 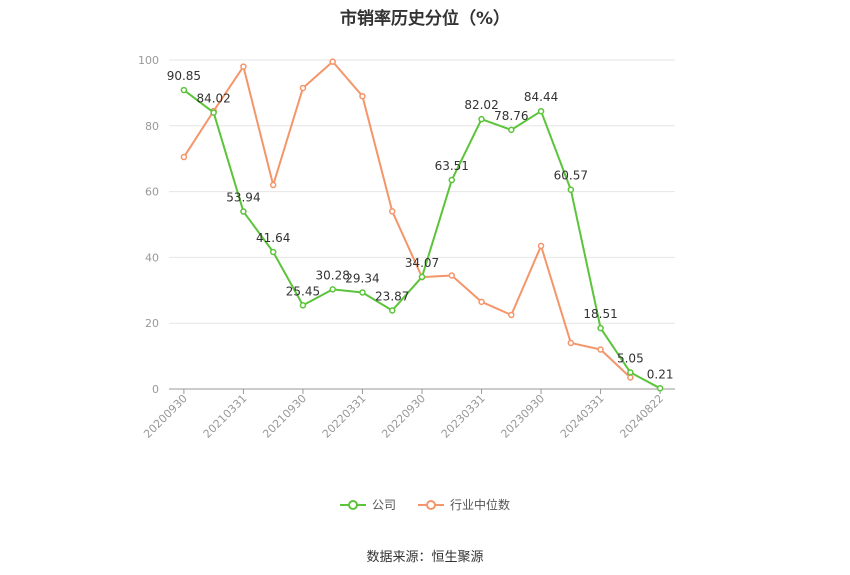 I want to click on legend-item-industry-median: 行业中位数, so click(x=464, y=504).